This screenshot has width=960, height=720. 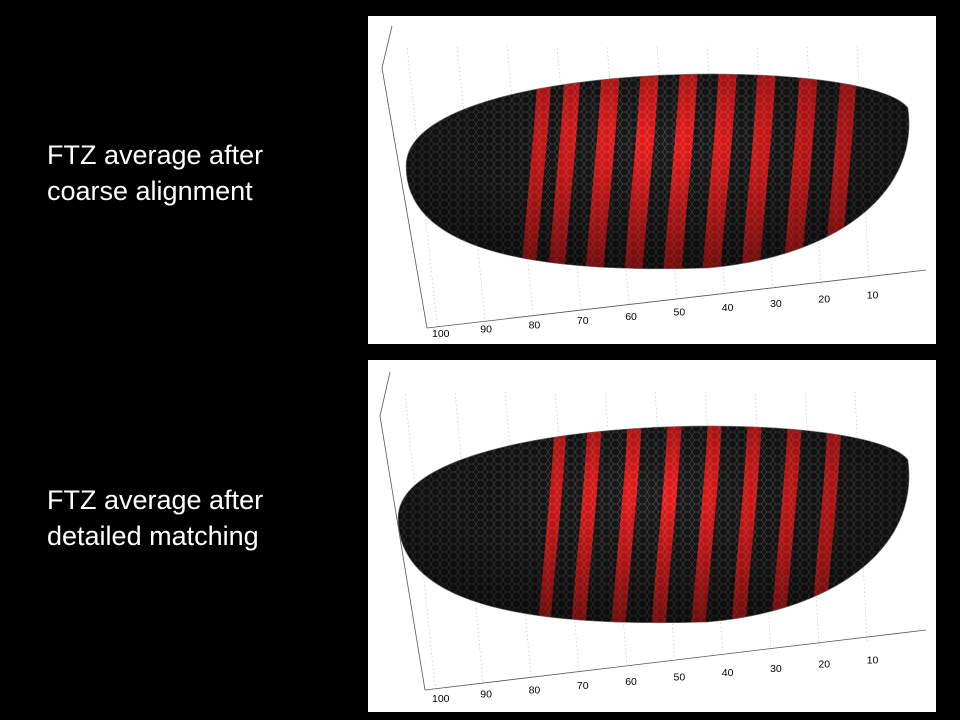 What do you see at coordinates (155, 518) in the screenshot?
I see `caption-detailed-matching: FTZ average after detailed matching` at bounding box center [155, 518].